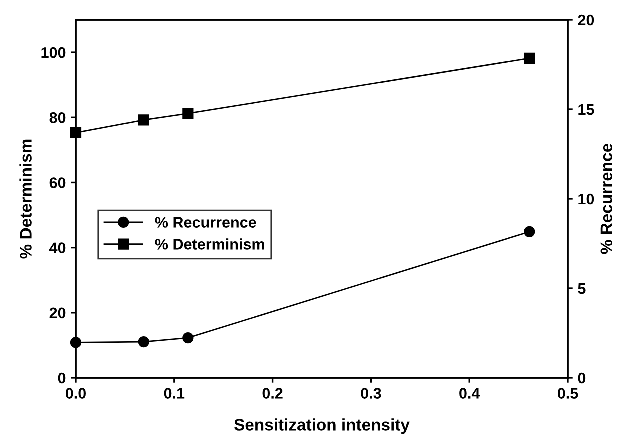  I want to click on y-tick-label: 80, so click(58, 118).